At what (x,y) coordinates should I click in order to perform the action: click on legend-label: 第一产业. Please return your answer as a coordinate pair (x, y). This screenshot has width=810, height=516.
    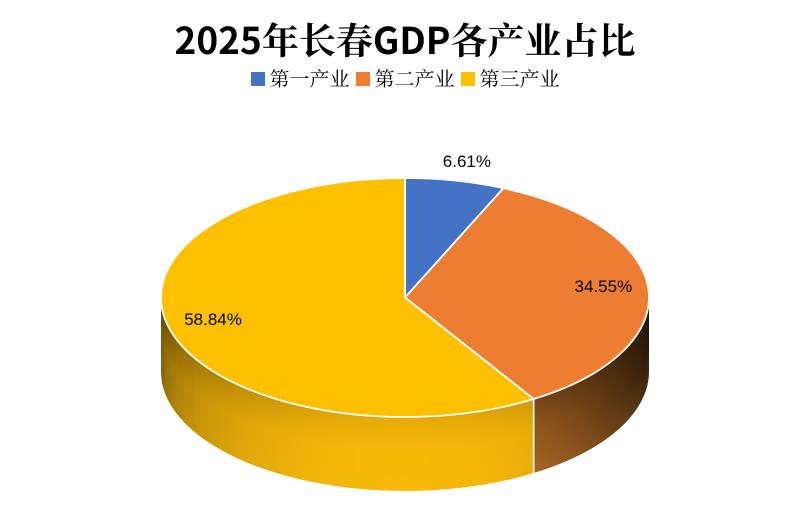
    Looking at the image, I should click on (309, 77).